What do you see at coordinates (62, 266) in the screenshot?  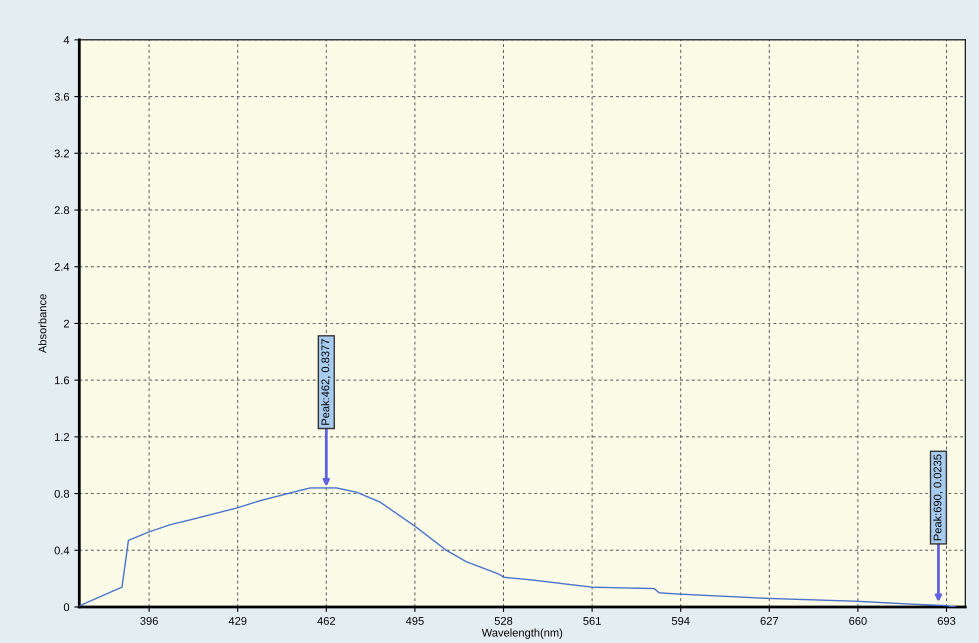 I see `y-tick-label: 2.4` at bounding box center [62, 266].